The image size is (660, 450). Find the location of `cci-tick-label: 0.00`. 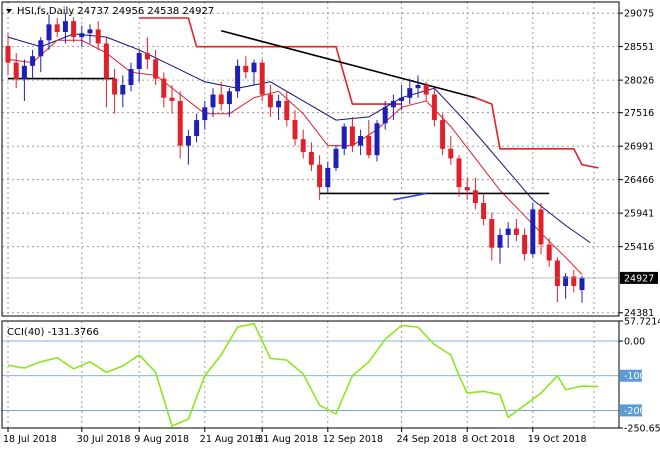

cci-tick-label: 0.00 is located at coordinates (634, 342).